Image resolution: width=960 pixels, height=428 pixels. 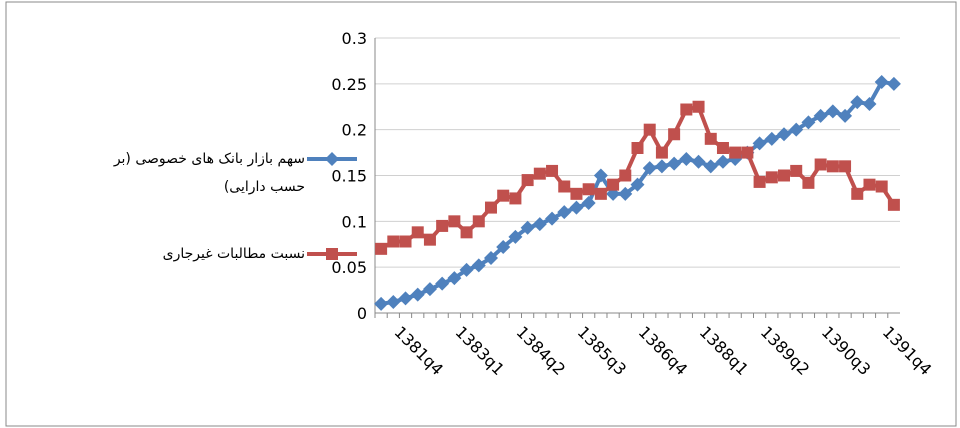 What do you see at coordinates (233, 254) in the screenshot?
I see `legend-label: نسبت مطالبات غیرجاری` at bounding box center [233, 254].